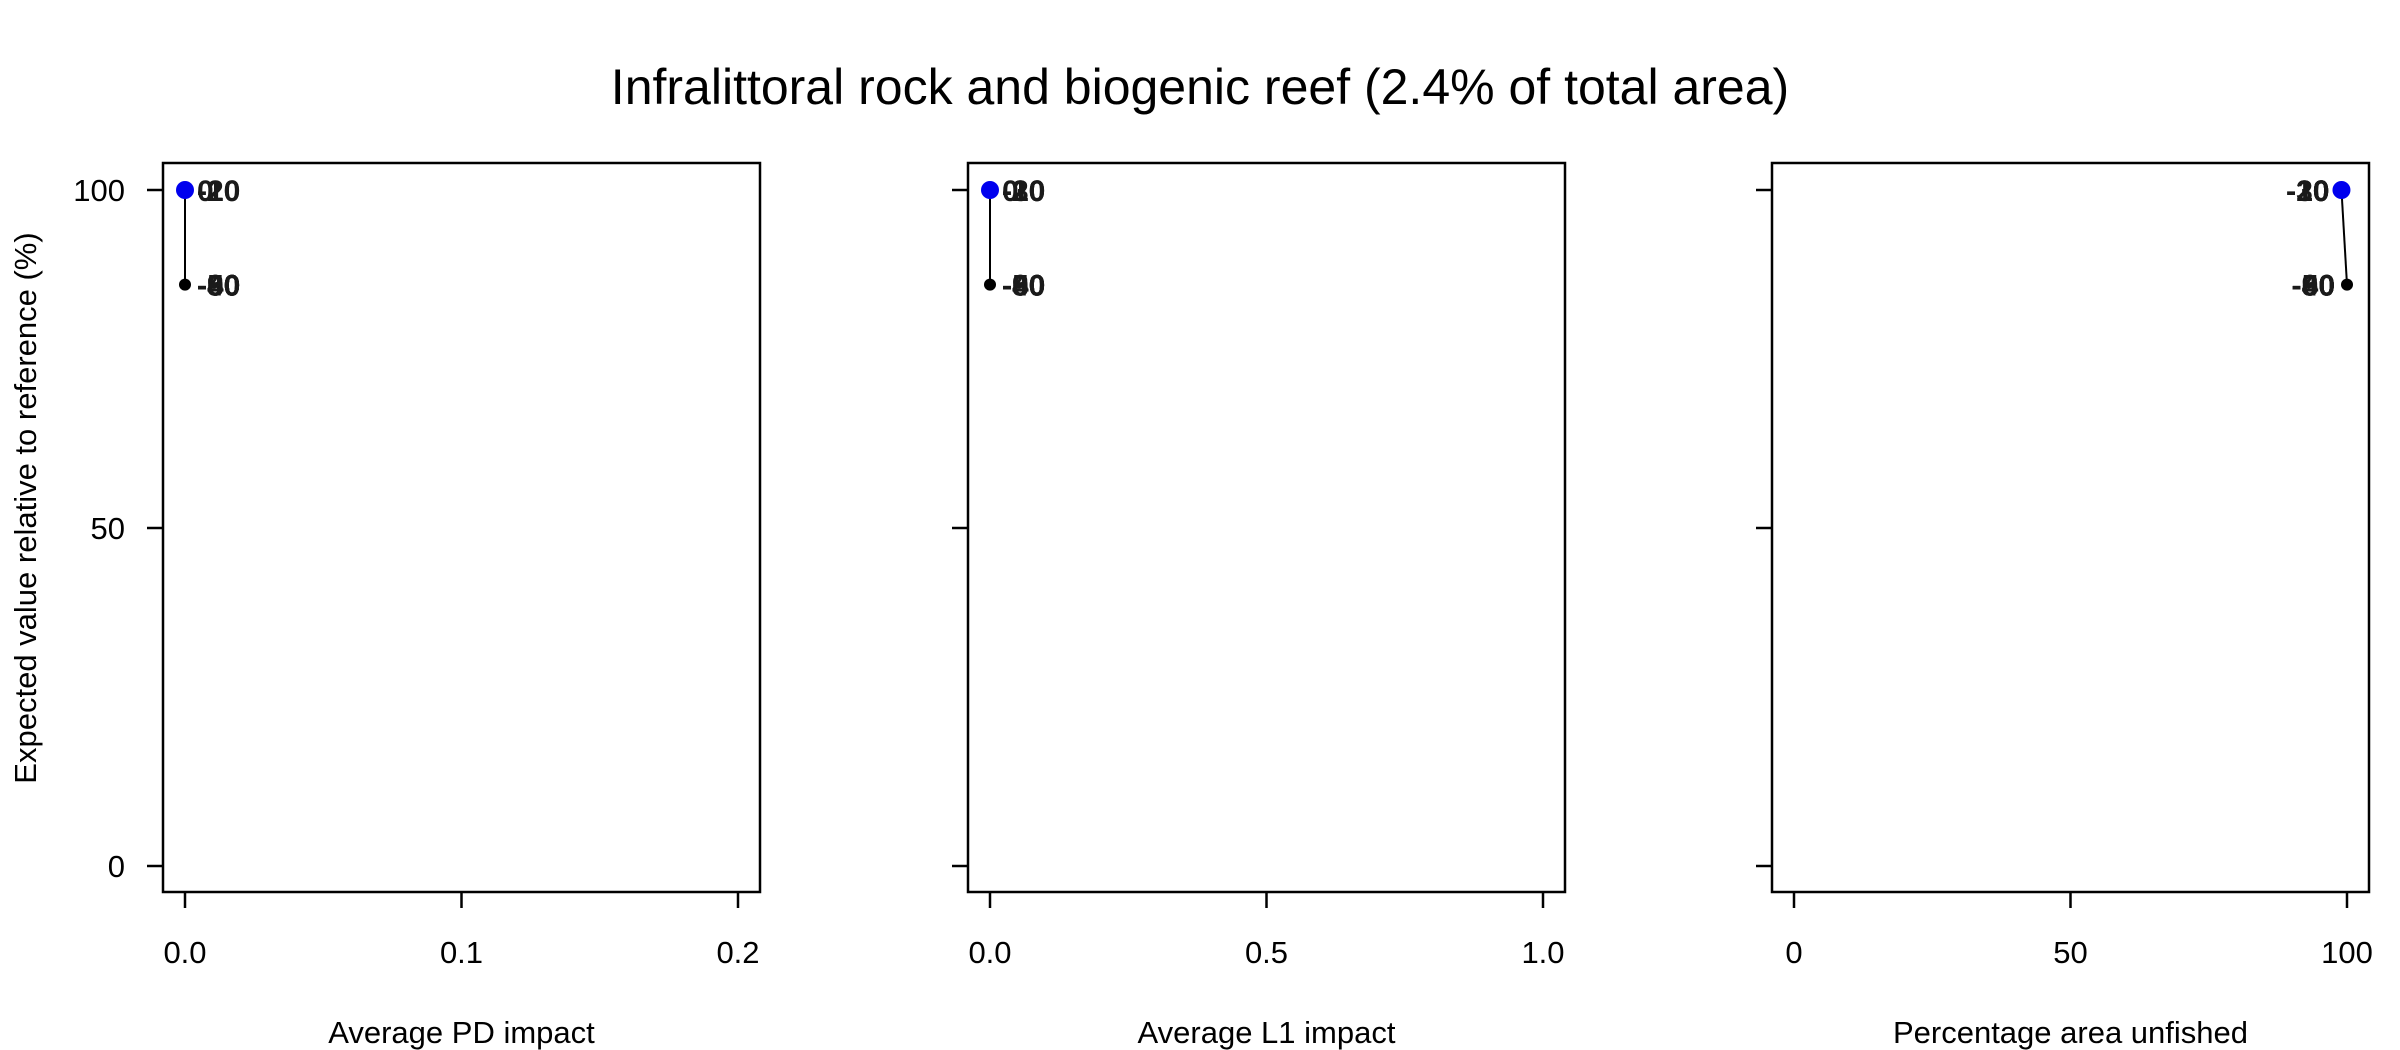 The height and width of the screenshot is (1050, 2400). I want to click on x-tick-label-3-3: 100, so click(2347, 952).